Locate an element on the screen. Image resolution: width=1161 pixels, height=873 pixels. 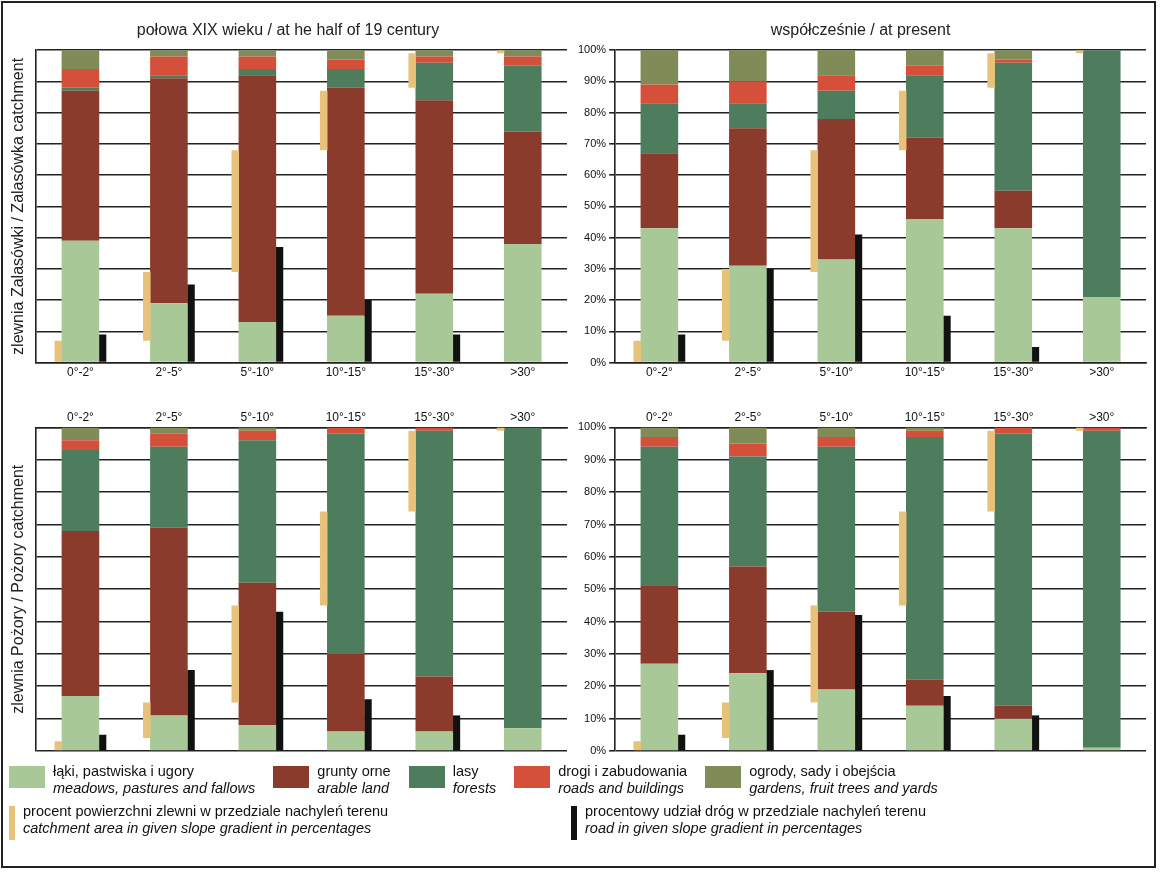
y-tick-label: 40% is located at coordinates (595, 620).